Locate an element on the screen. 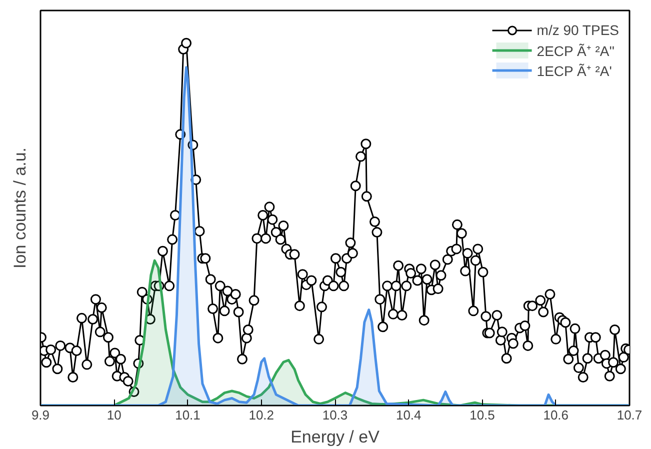 The width and height of the screenshot is (651, 449). x-tick-label: 10.7 is located at coordinates (629, 415).